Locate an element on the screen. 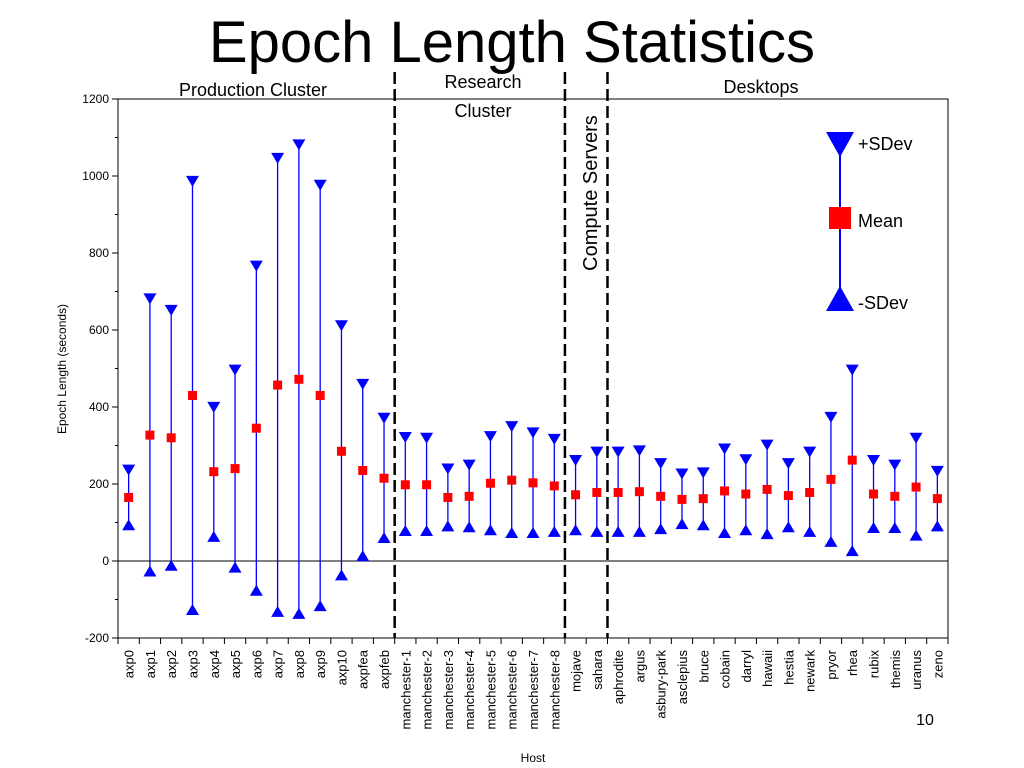 This screenshot has width=1024, height=768. y-tick-label: 600 is located at coordinates (99, 330).